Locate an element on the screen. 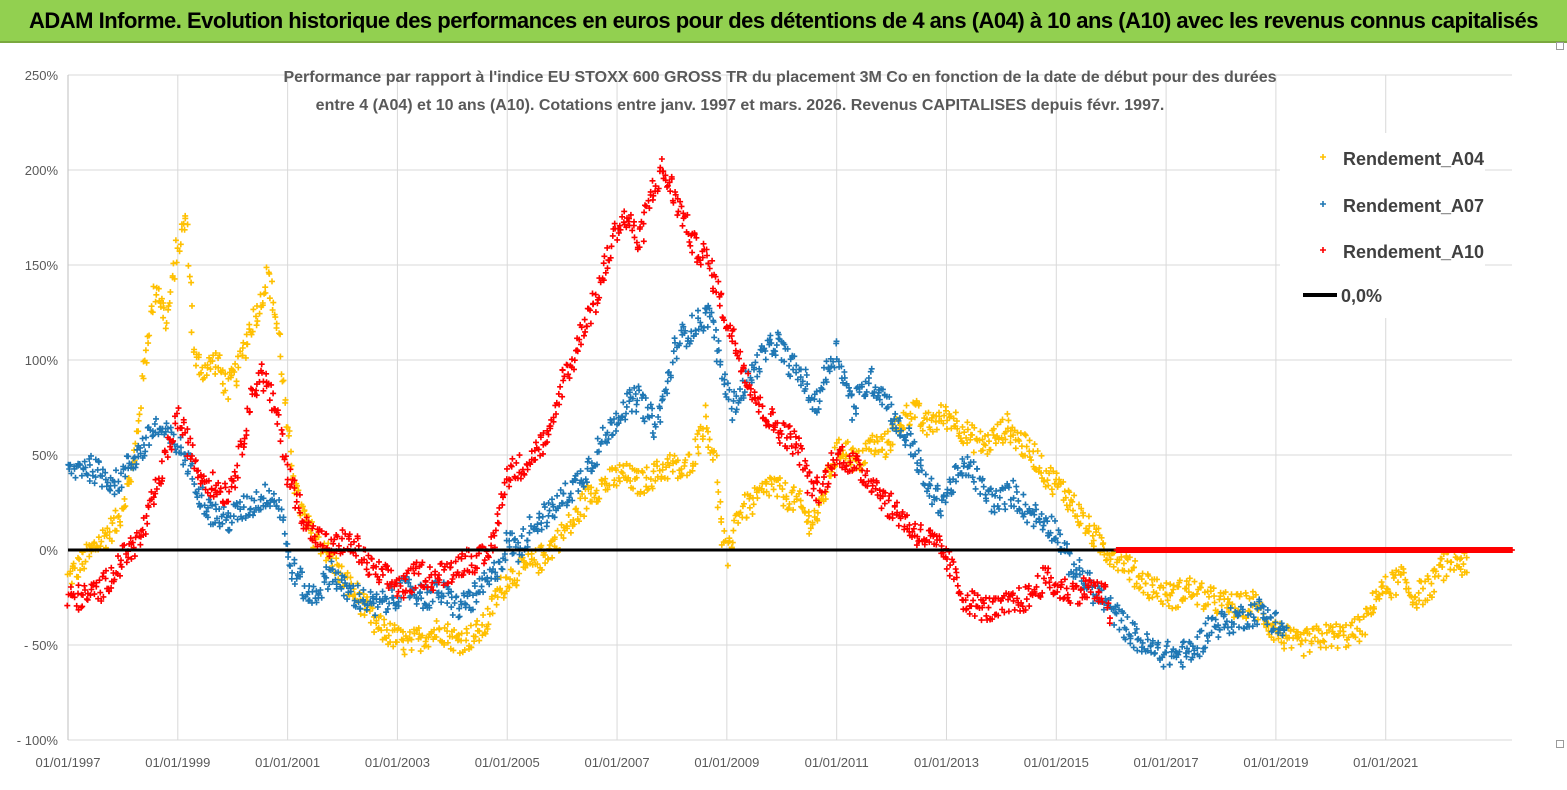 Image resolution: width=1567 pixels, height=790 pixels. x-tick-label: 01/01/2015 is located at coordinates (1056, 762).